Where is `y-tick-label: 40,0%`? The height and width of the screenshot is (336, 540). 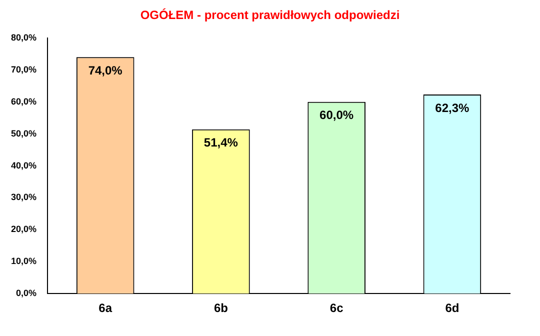 y-tick-label: 40,0% is located at coordinates (23, 165).